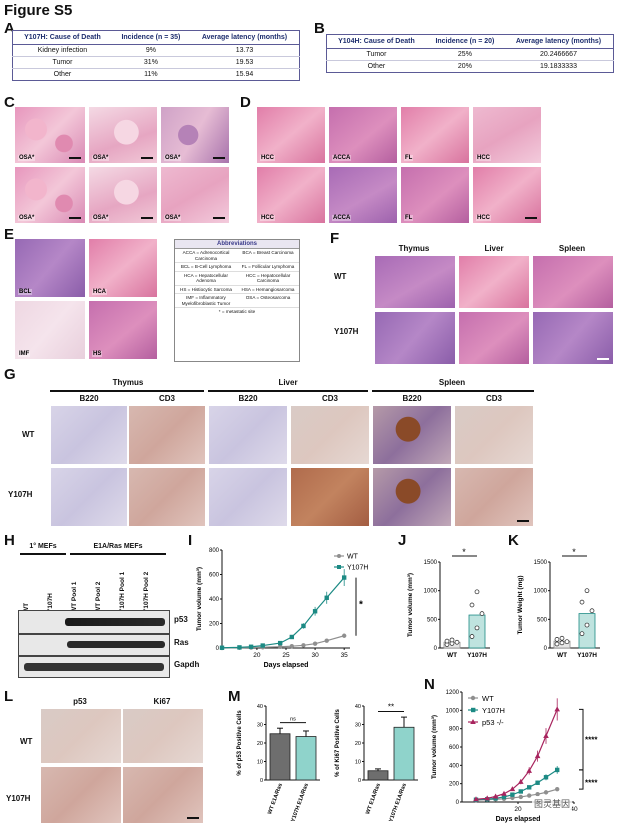 The image size is (619, 832). What do you see at coordinates (94, 667) in the screenshot?
I see `blot-gapdh` at bounding box center [94, 667].